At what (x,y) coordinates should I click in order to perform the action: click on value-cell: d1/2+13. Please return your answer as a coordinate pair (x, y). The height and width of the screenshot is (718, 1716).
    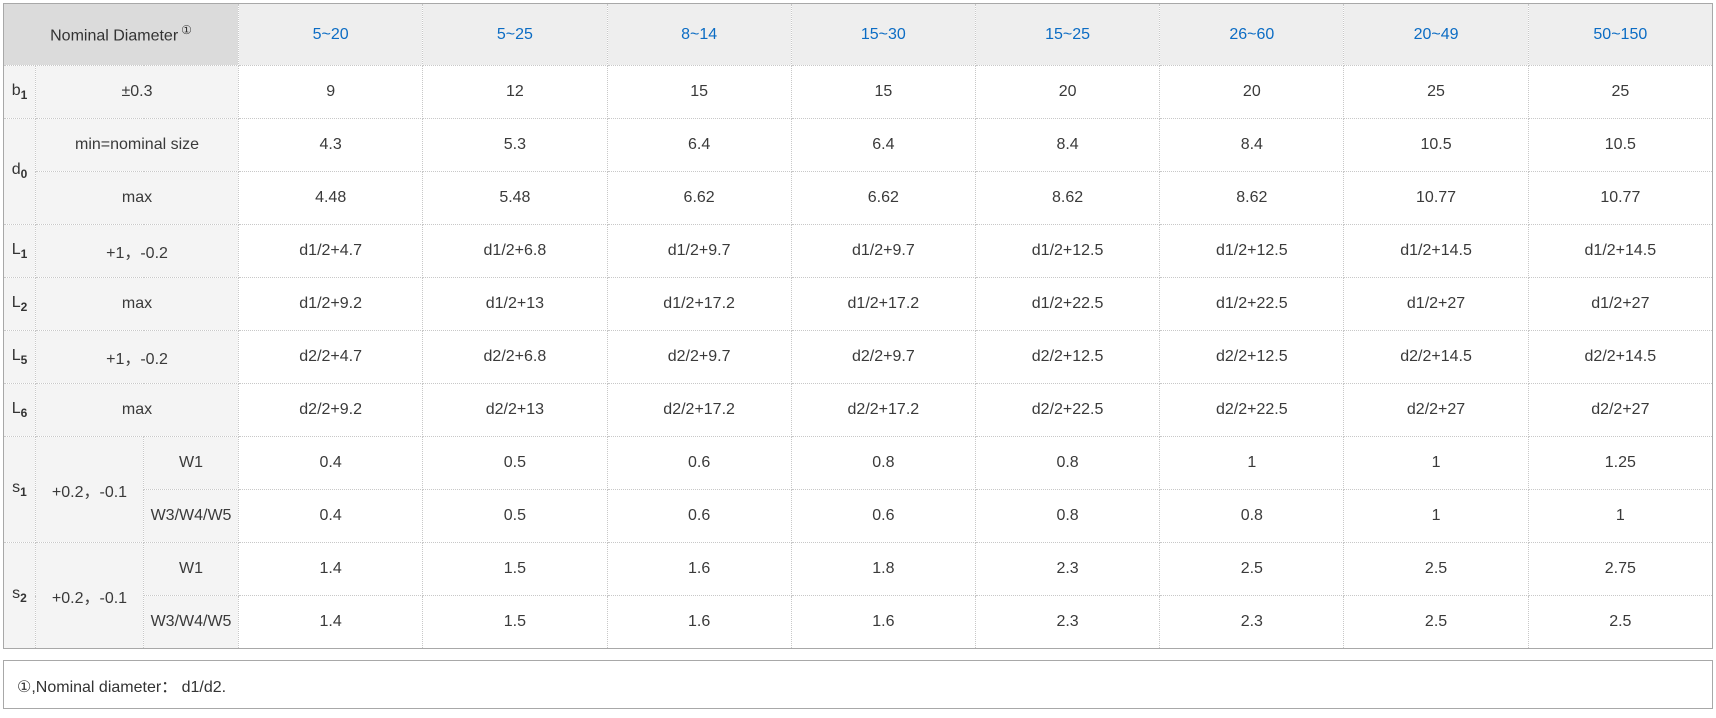
    Looking at the image, I should click on (515, 304).